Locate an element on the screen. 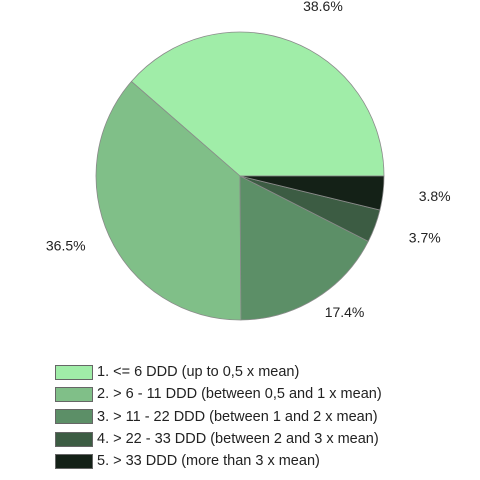 This screenshot has width=480, height=480. legend-label-5: 5. > 33 DDD (more than 3 x mean) is located at coordinates (208, 461).